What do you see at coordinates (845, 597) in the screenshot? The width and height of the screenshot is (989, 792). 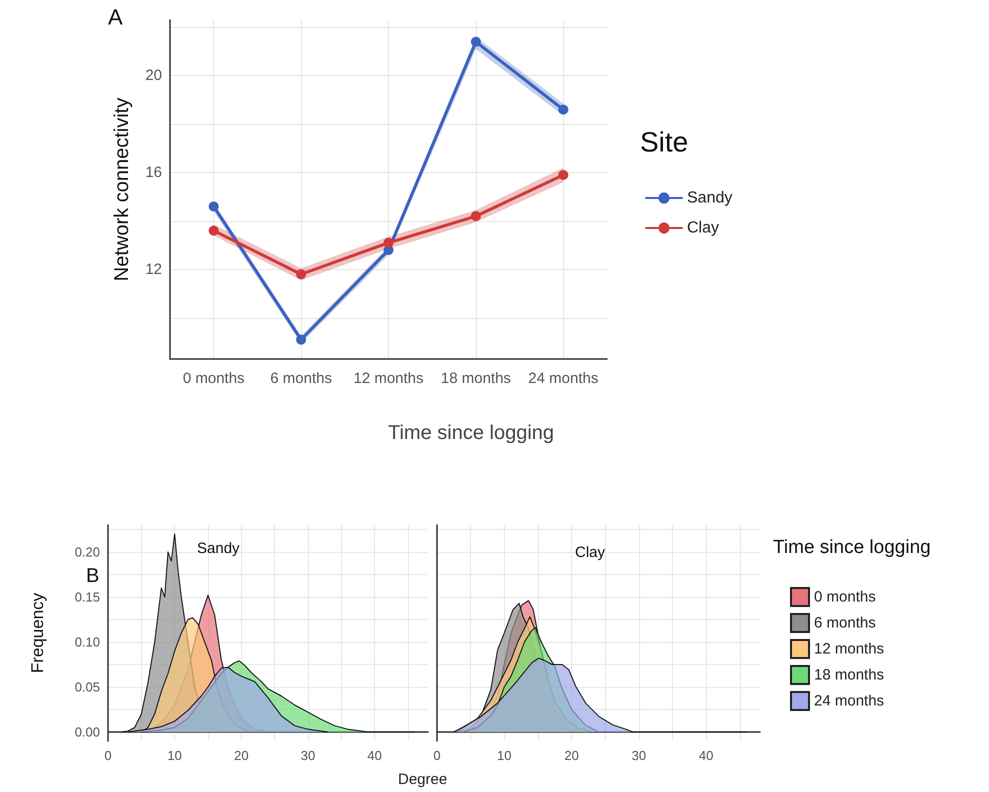 I see `legend-label: 0 months` at bounding box center [845, 597].